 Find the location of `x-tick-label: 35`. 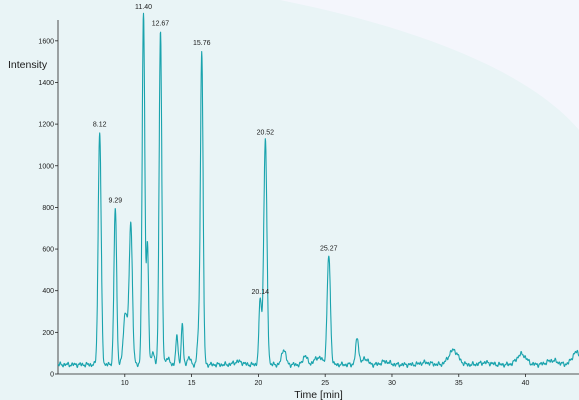

x-tick-label: 35 is located at coordinates (459, 383).